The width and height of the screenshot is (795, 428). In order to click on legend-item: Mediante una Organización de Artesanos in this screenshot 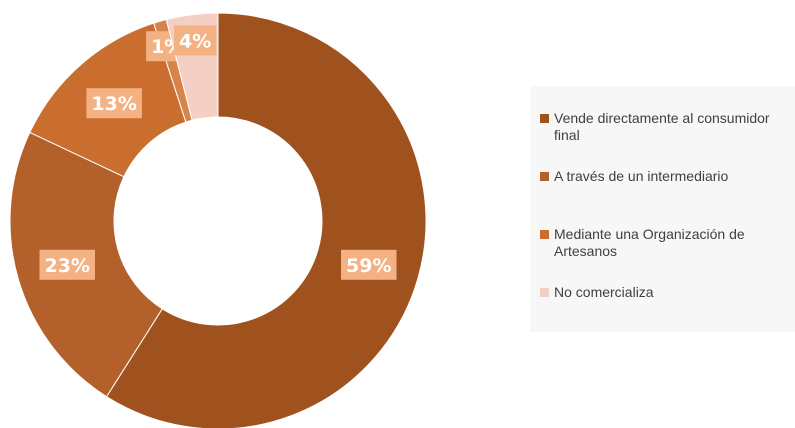, I will do `click(667, 246)`.